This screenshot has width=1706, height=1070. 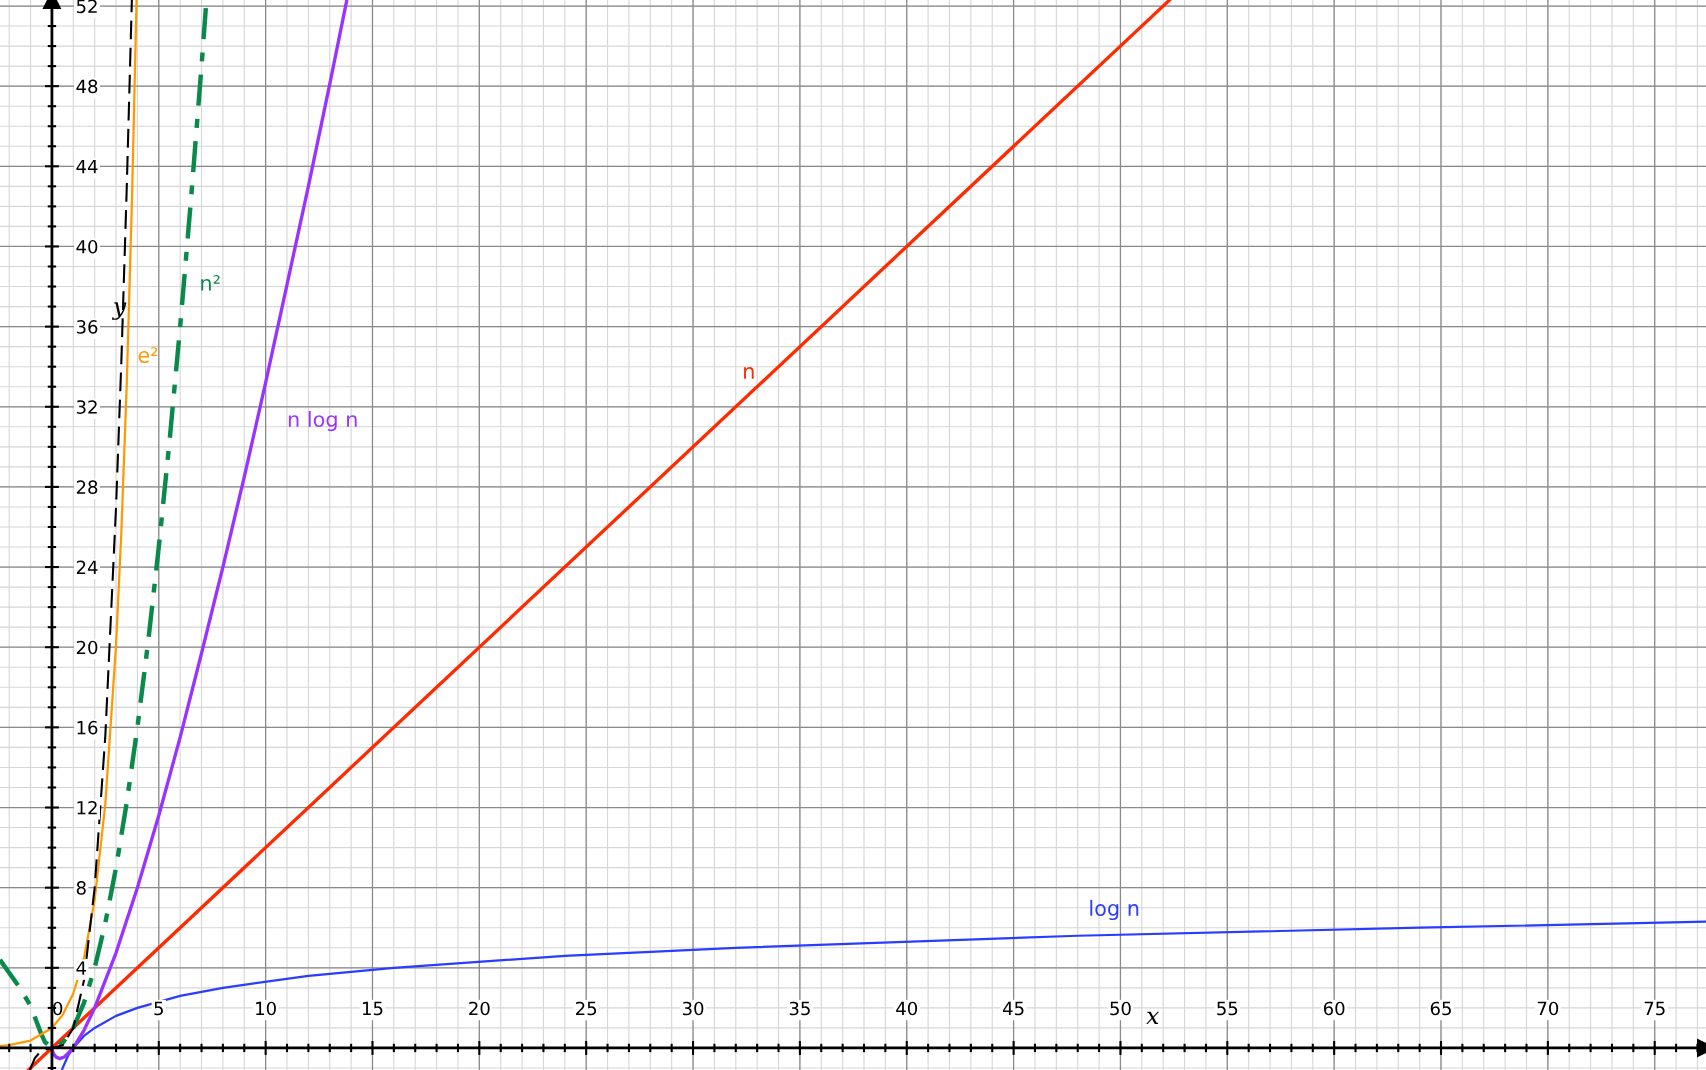 What do you see at coordinates (1013, 1008) in the screenshot?
I see `x-tick-label: 45` at bounding box center [1013, 1008].